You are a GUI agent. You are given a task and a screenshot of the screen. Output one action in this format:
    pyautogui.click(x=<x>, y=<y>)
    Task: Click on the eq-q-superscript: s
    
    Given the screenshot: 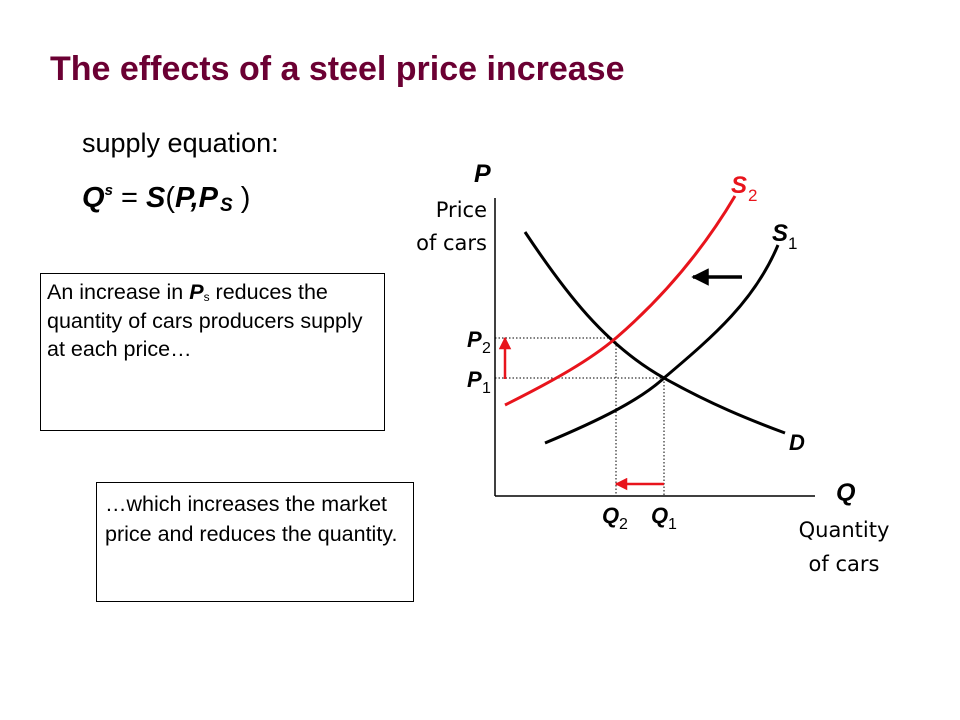 What is the action you would take?
    pyautogui.click(x=108, y=190)
    